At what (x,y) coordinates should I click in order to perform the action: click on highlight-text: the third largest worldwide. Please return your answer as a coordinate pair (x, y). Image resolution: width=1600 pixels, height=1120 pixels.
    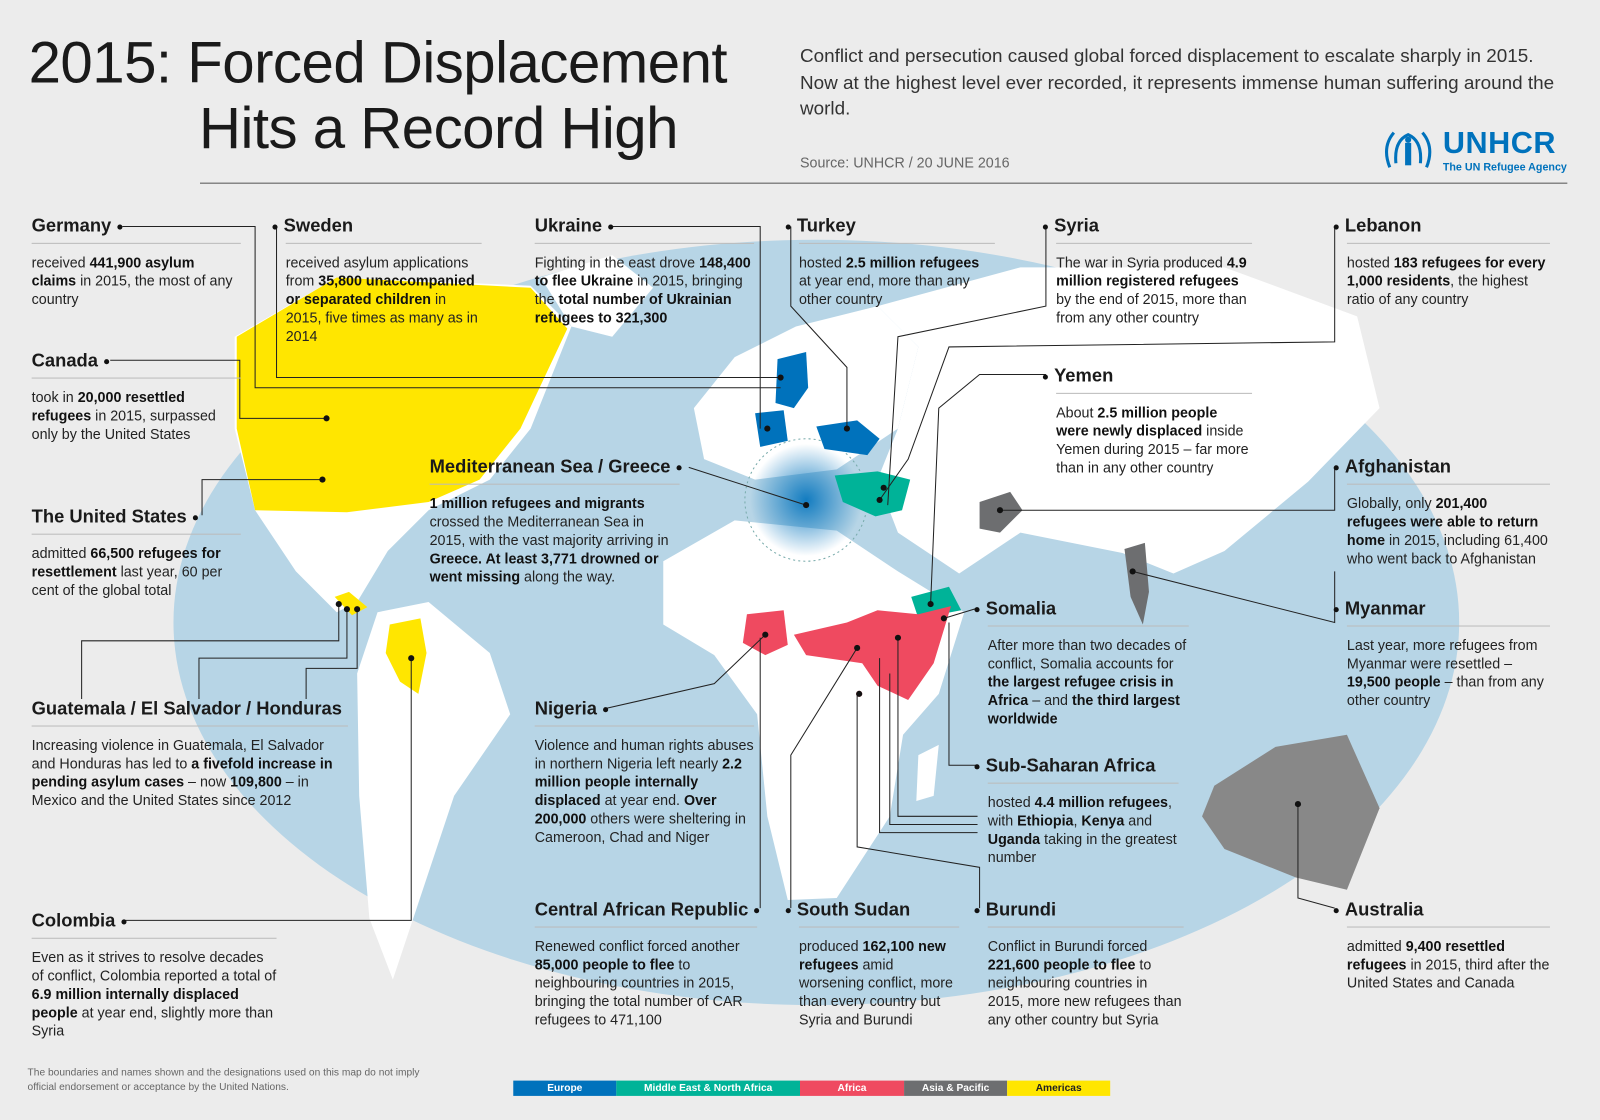
    Looking at the image, I should click on (1083, 709).